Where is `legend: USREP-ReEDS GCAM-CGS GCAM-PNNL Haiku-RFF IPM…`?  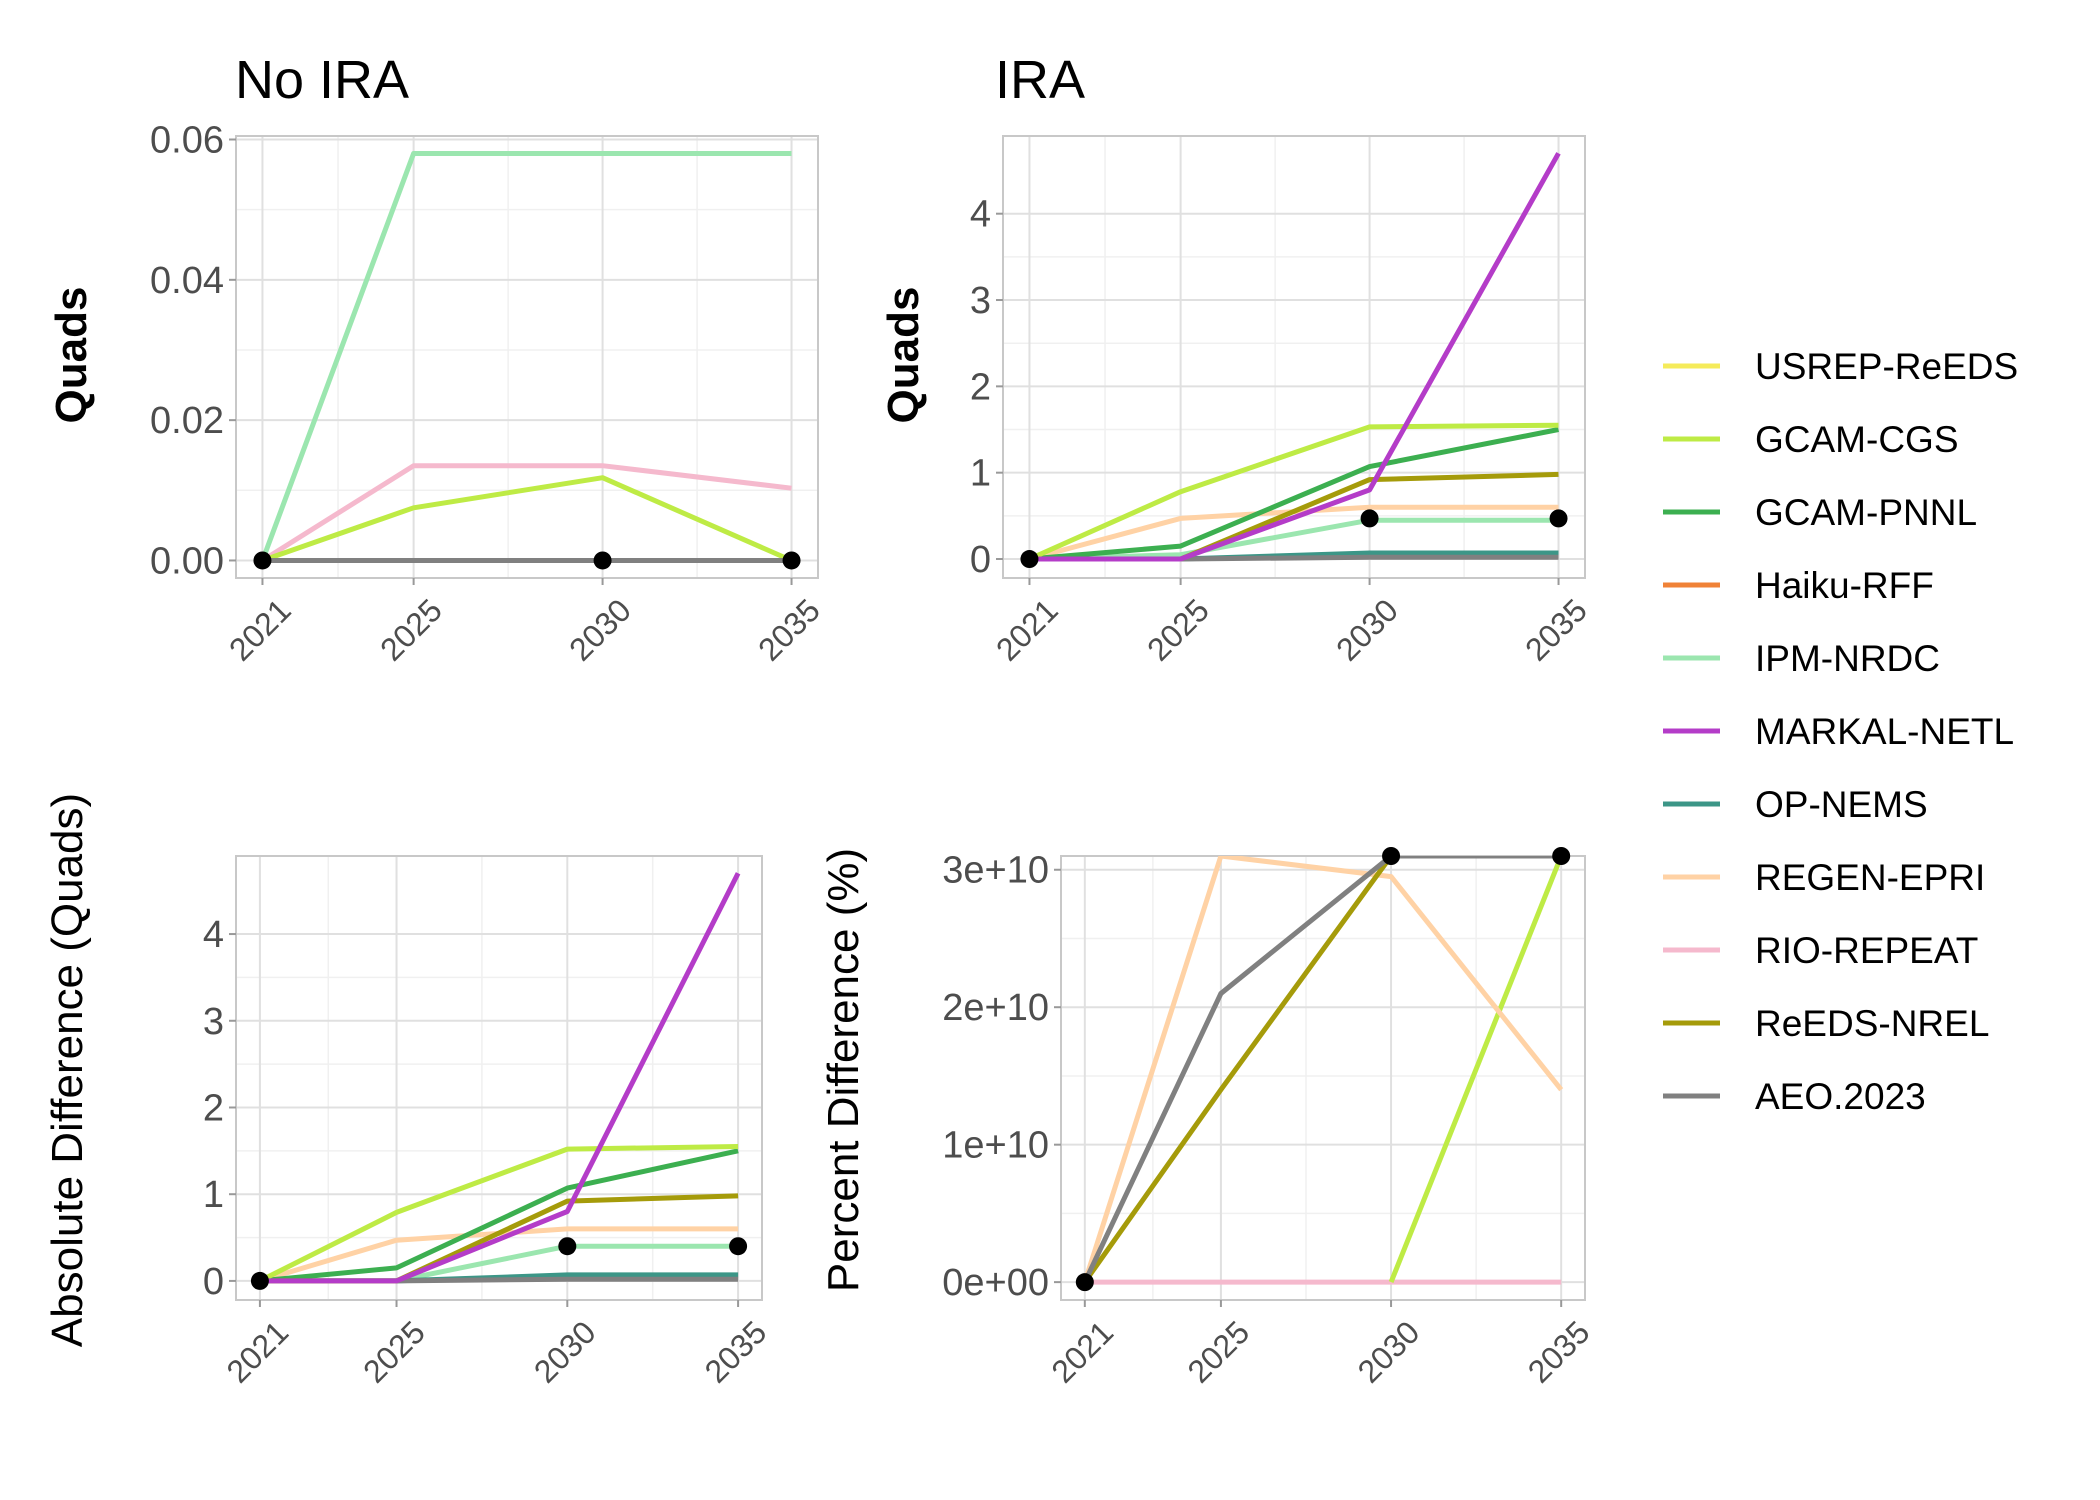 legend: USREP-ReEDS GCAM-CGS GCAM-PNNL Haiku-RFF IPM… is located at coordinates (1840, 731).